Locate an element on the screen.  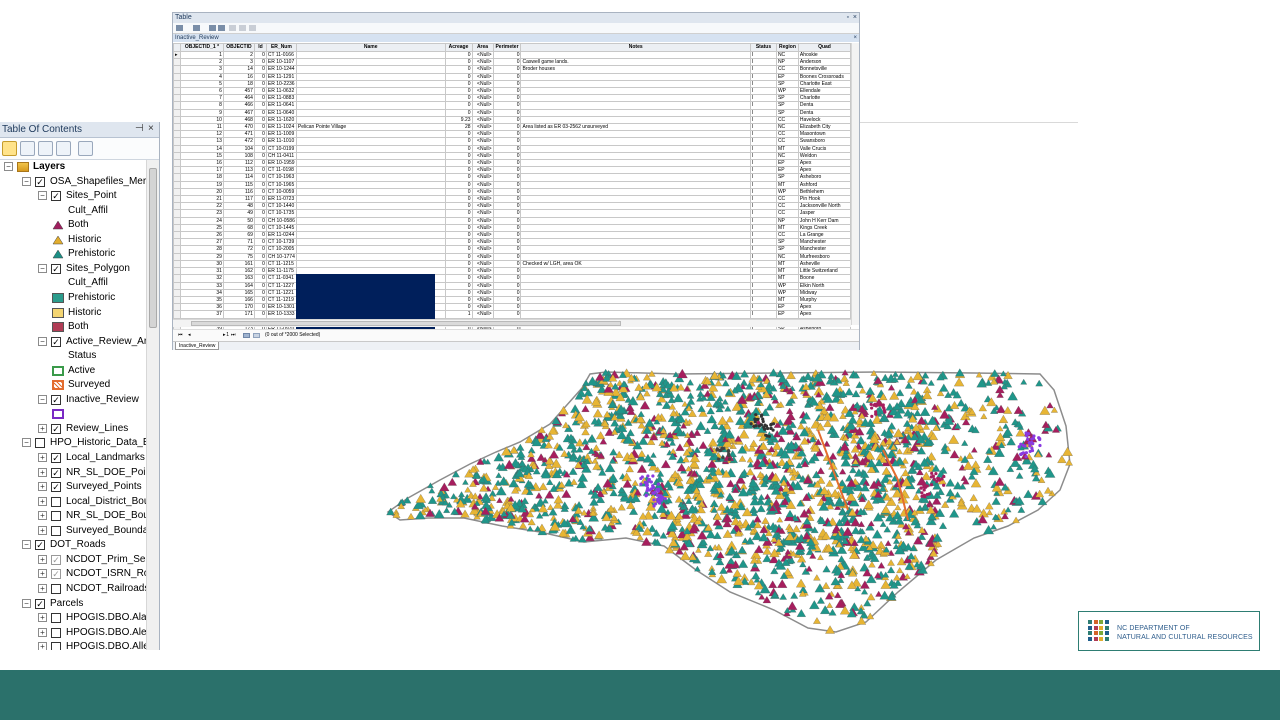
table-row: 33 164 0 CT 11-1227 0 <Null> 0 I WP Elkin North is located at coordinates (512, 285).